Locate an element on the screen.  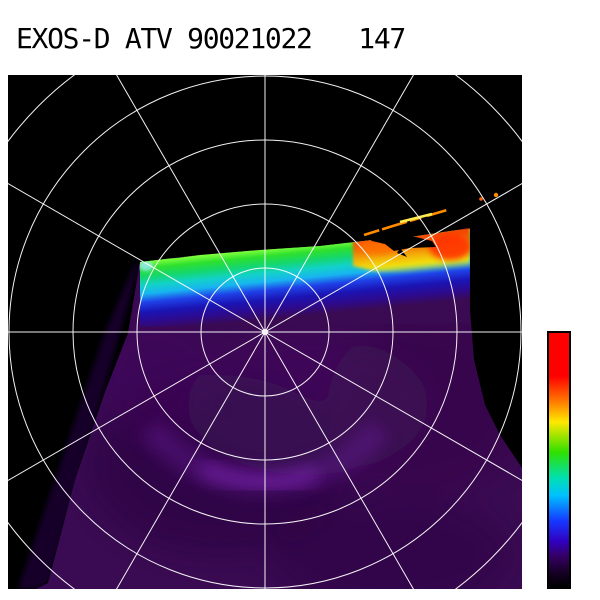
isolated-dot-small is located at coordinates (481, 199).